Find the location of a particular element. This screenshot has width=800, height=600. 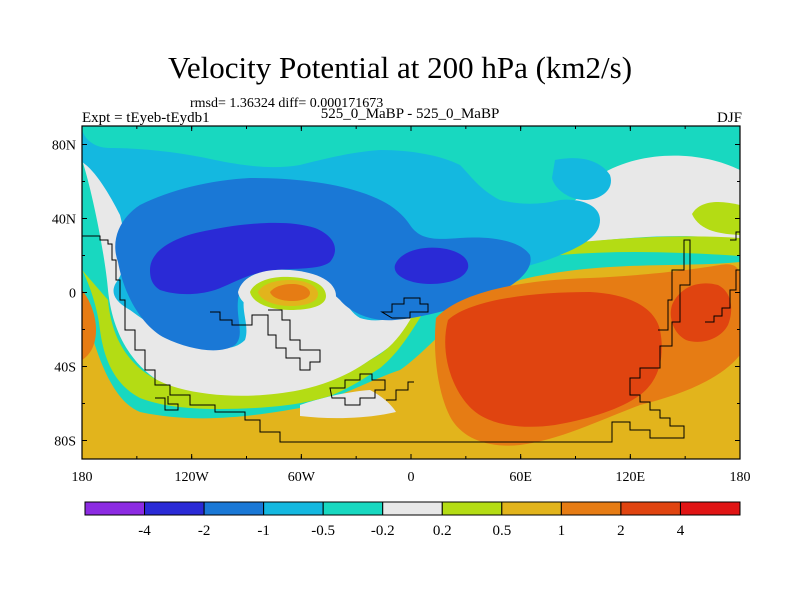

coastline-east-asia is located at coordinates (722, 296).